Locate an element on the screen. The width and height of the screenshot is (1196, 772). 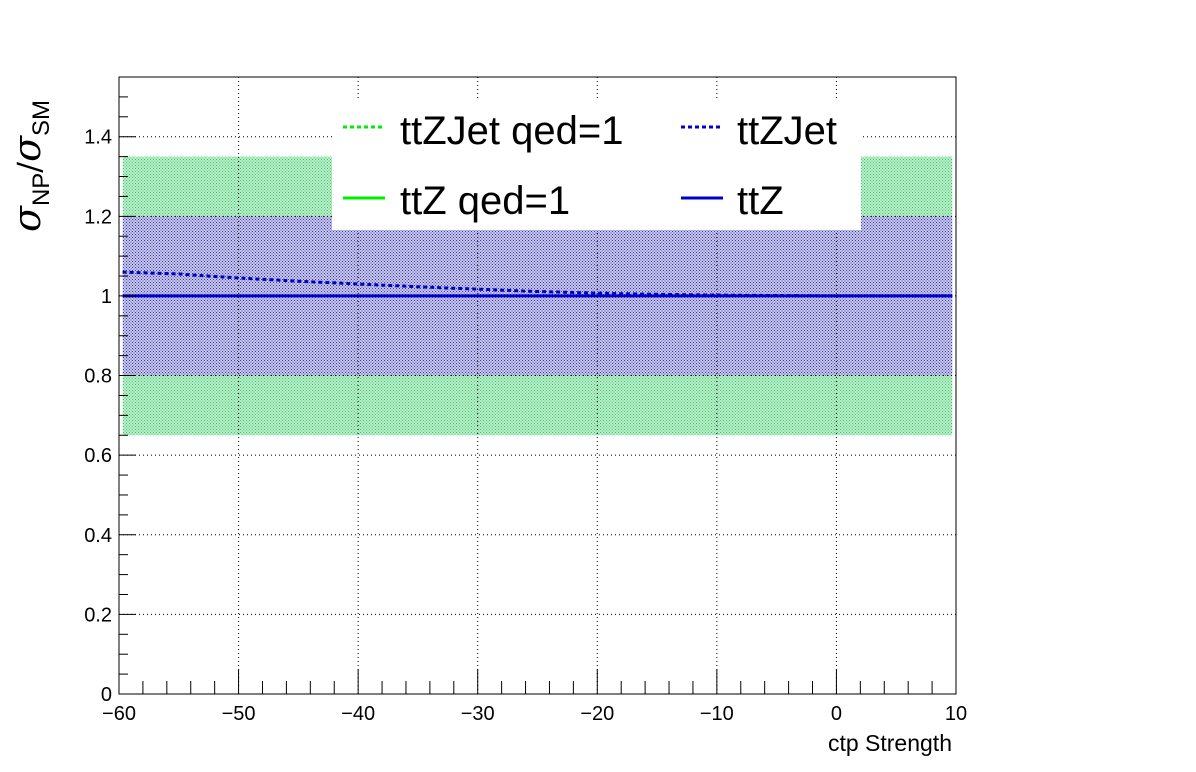
x-tick-label-4: −20 is located at coordinates (597, 714).